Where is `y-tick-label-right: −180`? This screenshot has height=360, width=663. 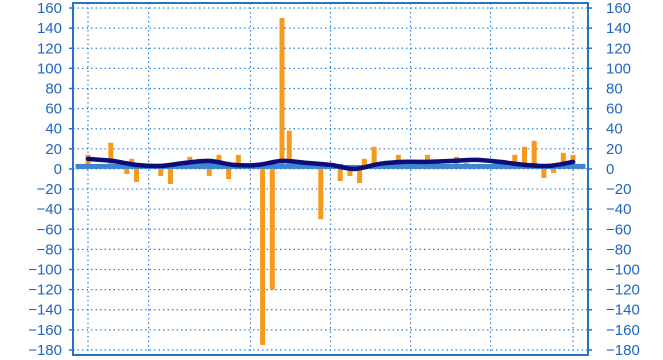 y-tick-label-right: −180 is located at coordinates (623, 350).